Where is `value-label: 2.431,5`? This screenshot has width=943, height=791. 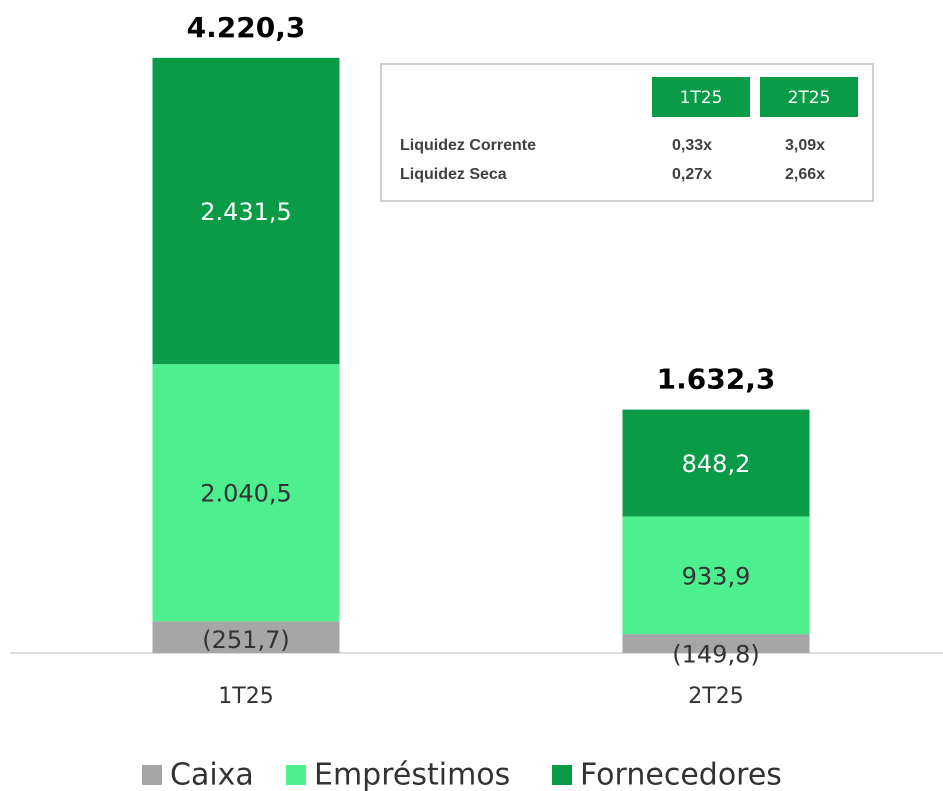 value-label: 2.431,5 is located at coordinates (246, 212).